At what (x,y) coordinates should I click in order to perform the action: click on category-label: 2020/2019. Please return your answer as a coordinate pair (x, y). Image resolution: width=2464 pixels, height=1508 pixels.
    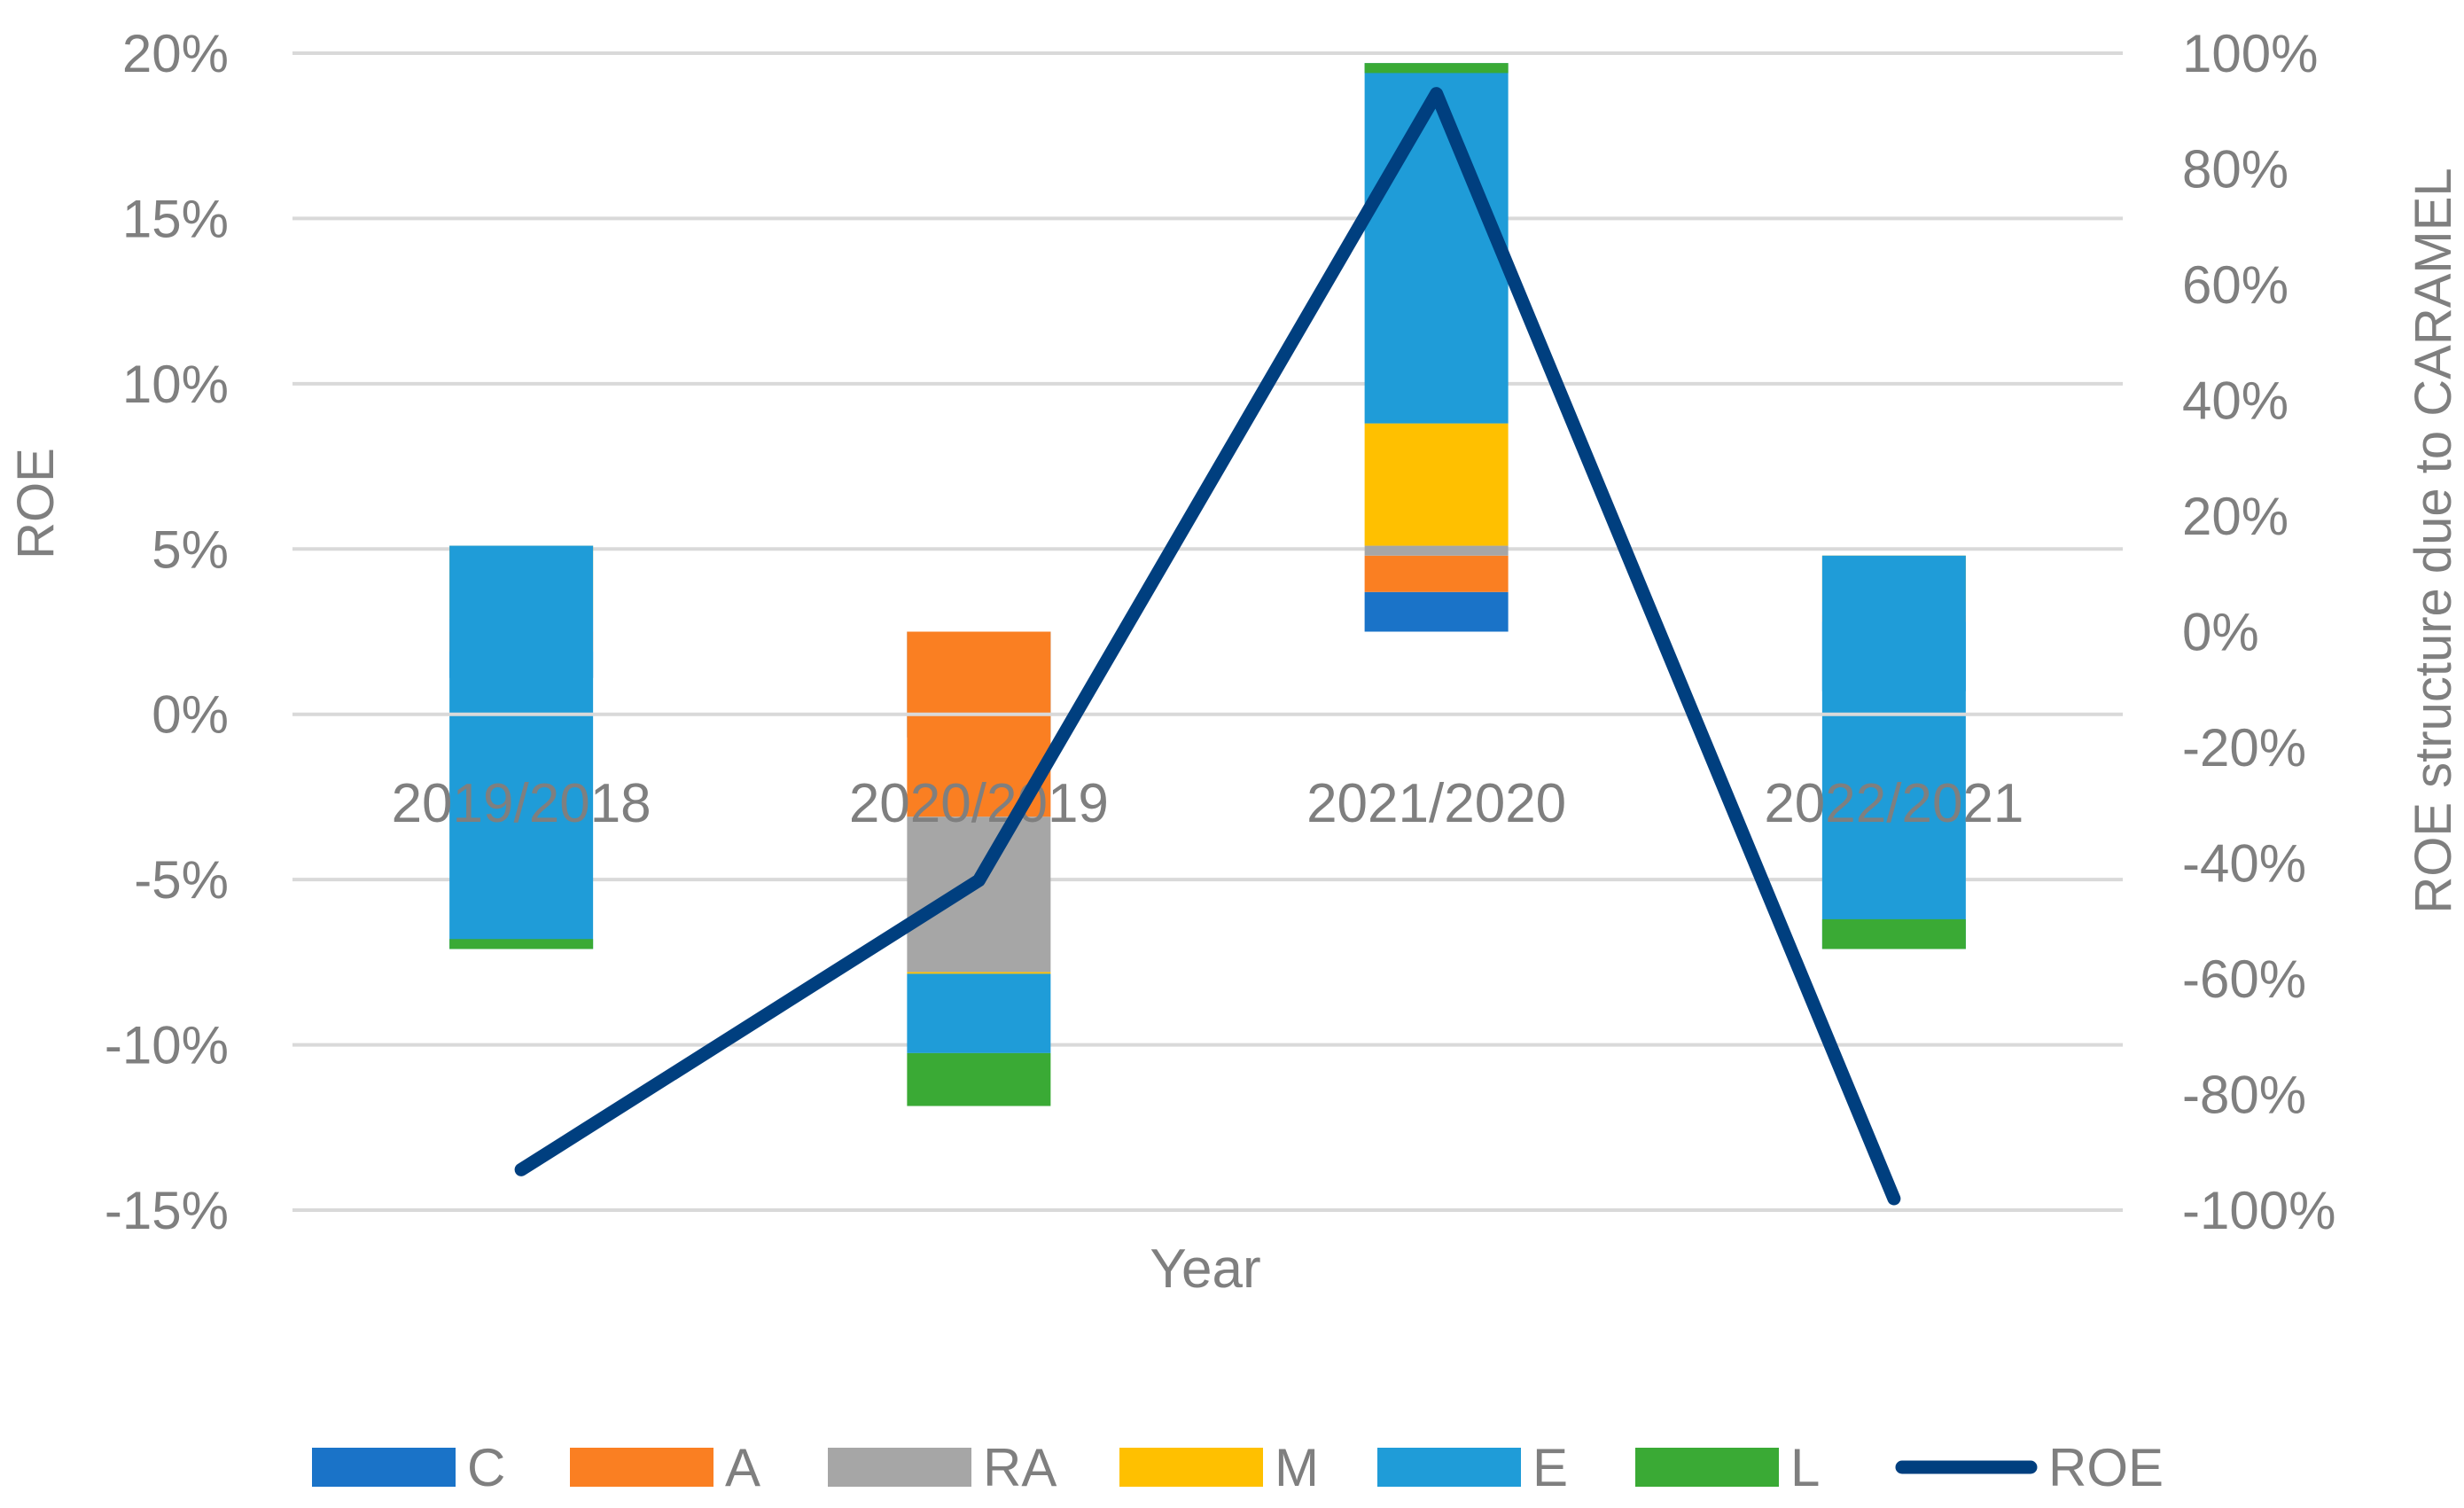
    Looking at the image, I should click on (979, 803).